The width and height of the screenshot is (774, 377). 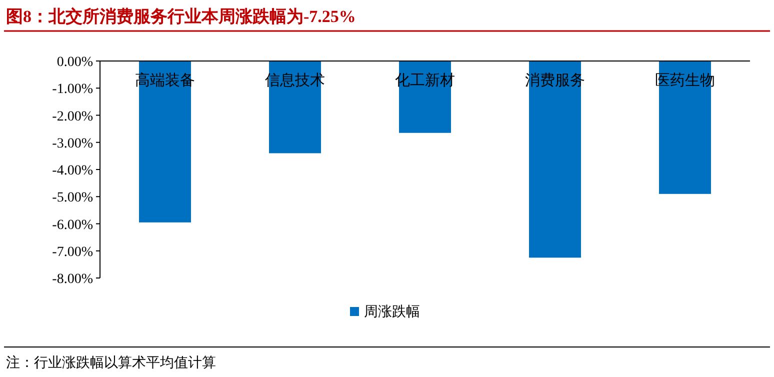 What do you see at coordinates (73, 225) in the screenshot?
I see `y-tick-label: -6.00%` at bounding box center [73, 225].